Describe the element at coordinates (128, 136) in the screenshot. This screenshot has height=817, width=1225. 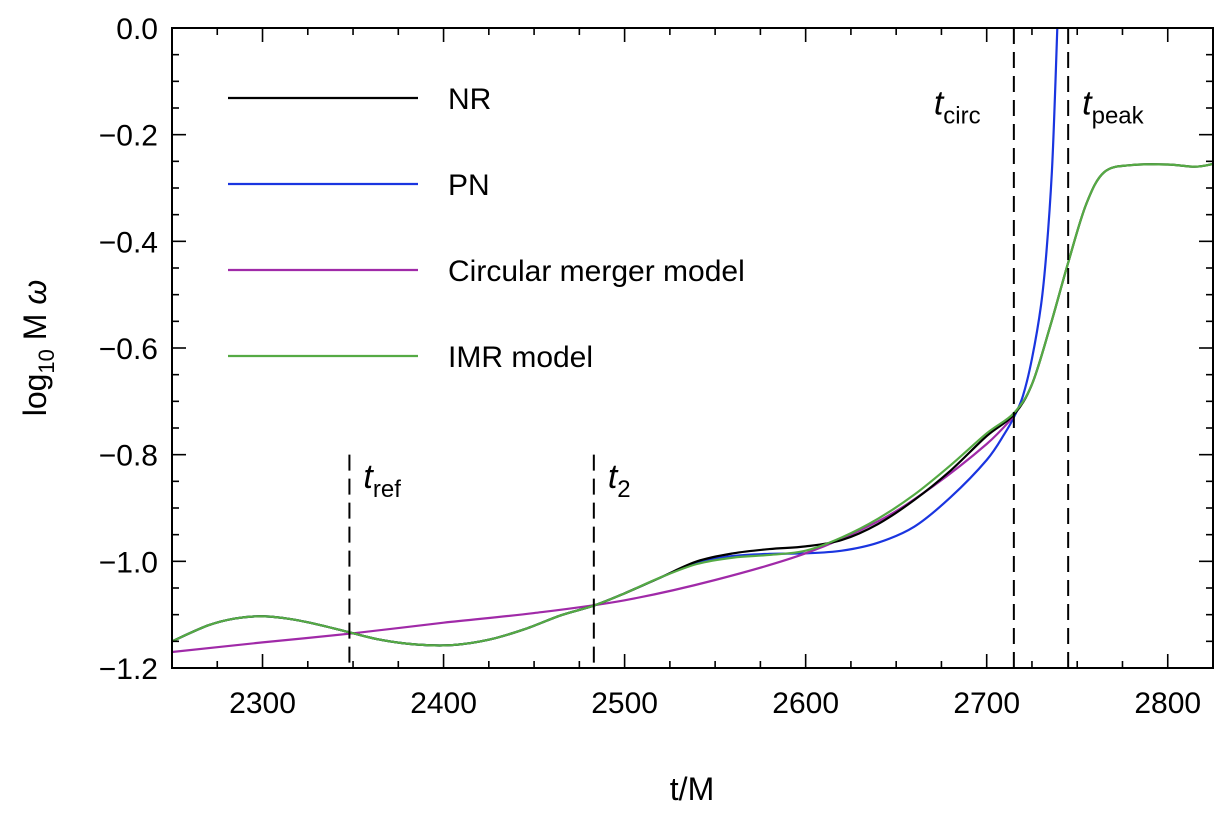
I see `y-tick-label: −0.2` at that location.